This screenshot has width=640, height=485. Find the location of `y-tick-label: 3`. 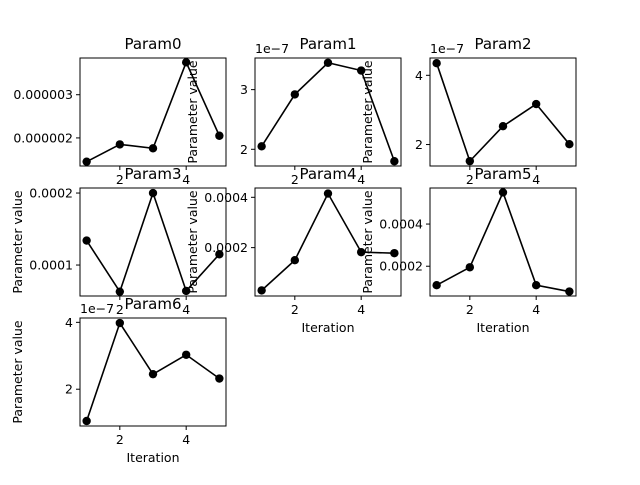

y-tick-label: 3 is located at coordinates (244, 89).